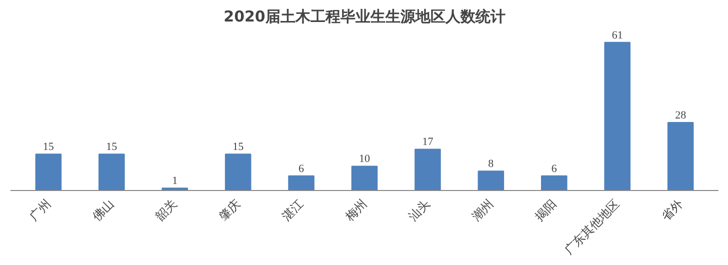 This screenshot has width=728, height=265. I want to click on x-tick-label: 广东其他地区, so click(591, 227).